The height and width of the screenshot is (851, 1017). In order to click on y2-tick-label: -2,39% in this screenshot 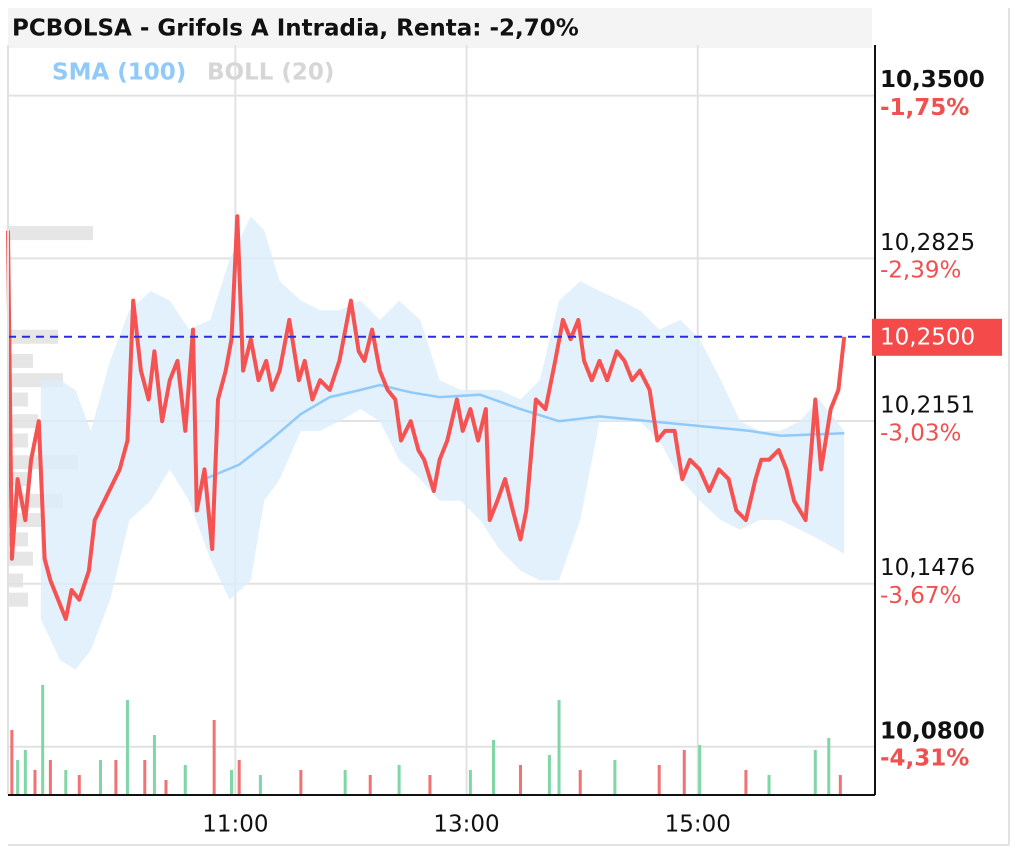, I will do `click(920, 271)`.